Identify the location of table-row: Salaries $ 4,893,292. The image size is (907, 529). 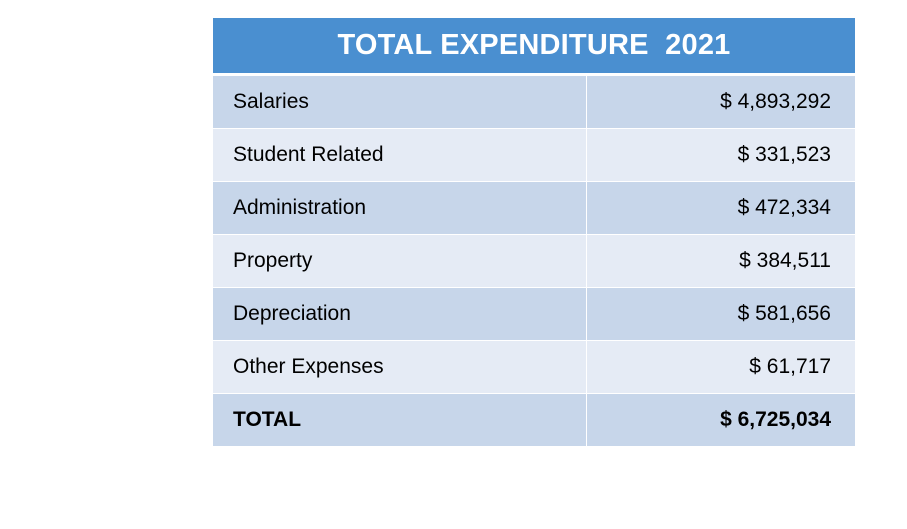
(534, 102).